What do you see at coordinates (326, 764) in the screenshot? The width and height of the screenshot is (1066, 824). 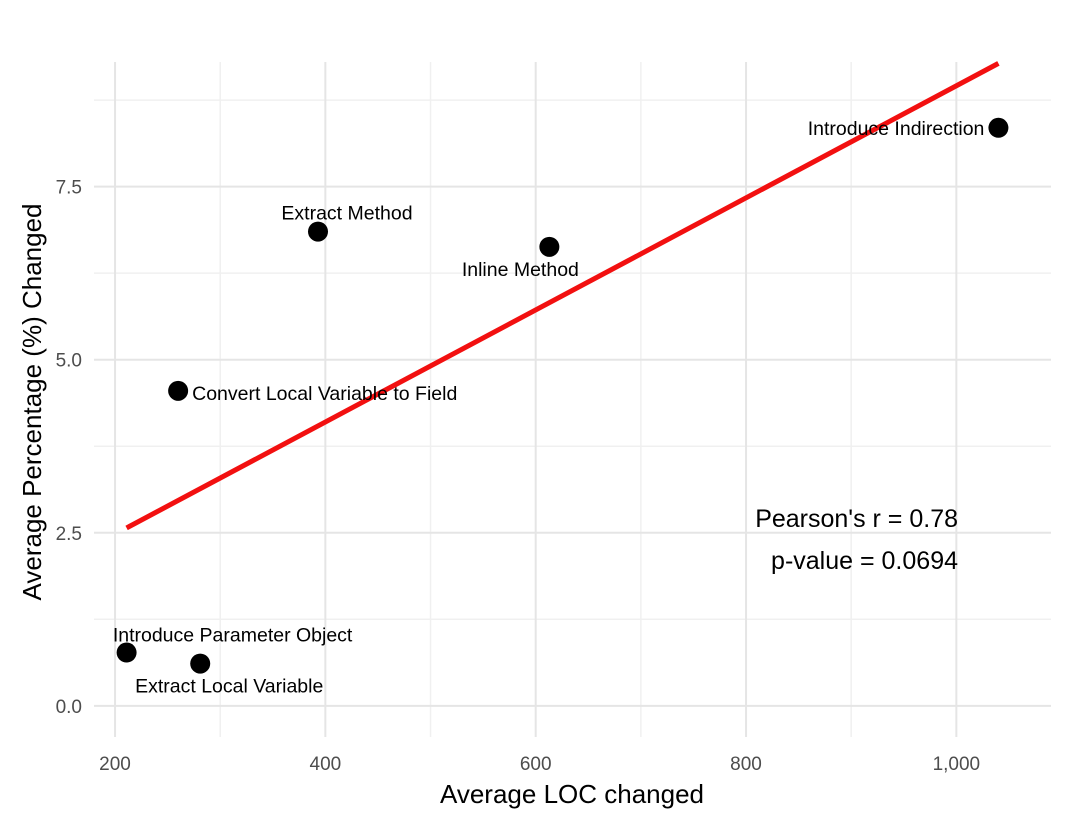 I see `x-tick-label: 400` at bounding box center [326, 764].